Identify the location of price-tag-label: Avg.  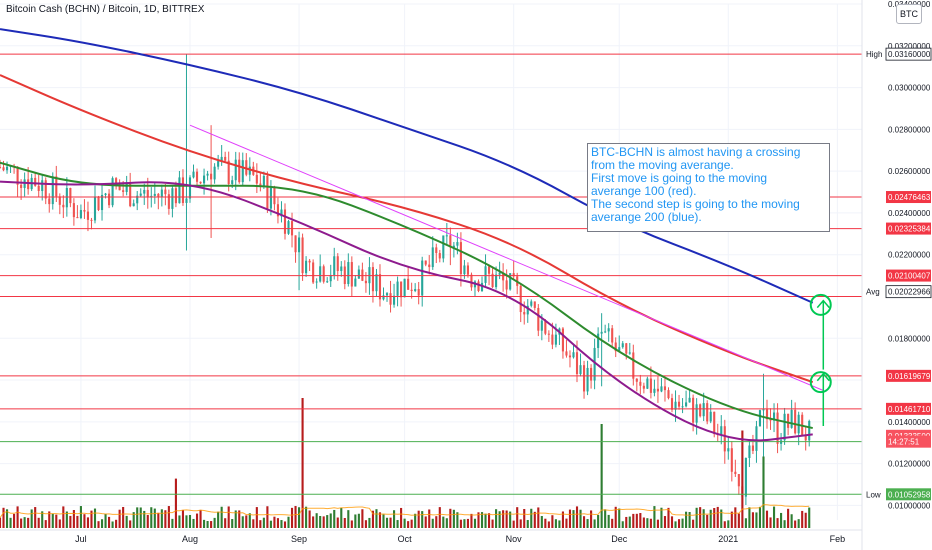
(873, 292).